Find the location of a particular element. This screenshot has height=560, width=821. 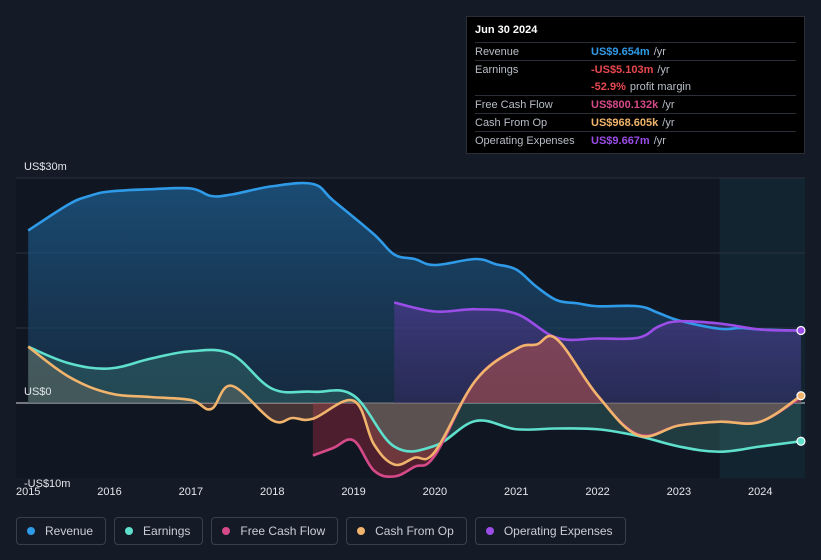

tooltip-value: US$800.132k is located at coordinates (625, 105).